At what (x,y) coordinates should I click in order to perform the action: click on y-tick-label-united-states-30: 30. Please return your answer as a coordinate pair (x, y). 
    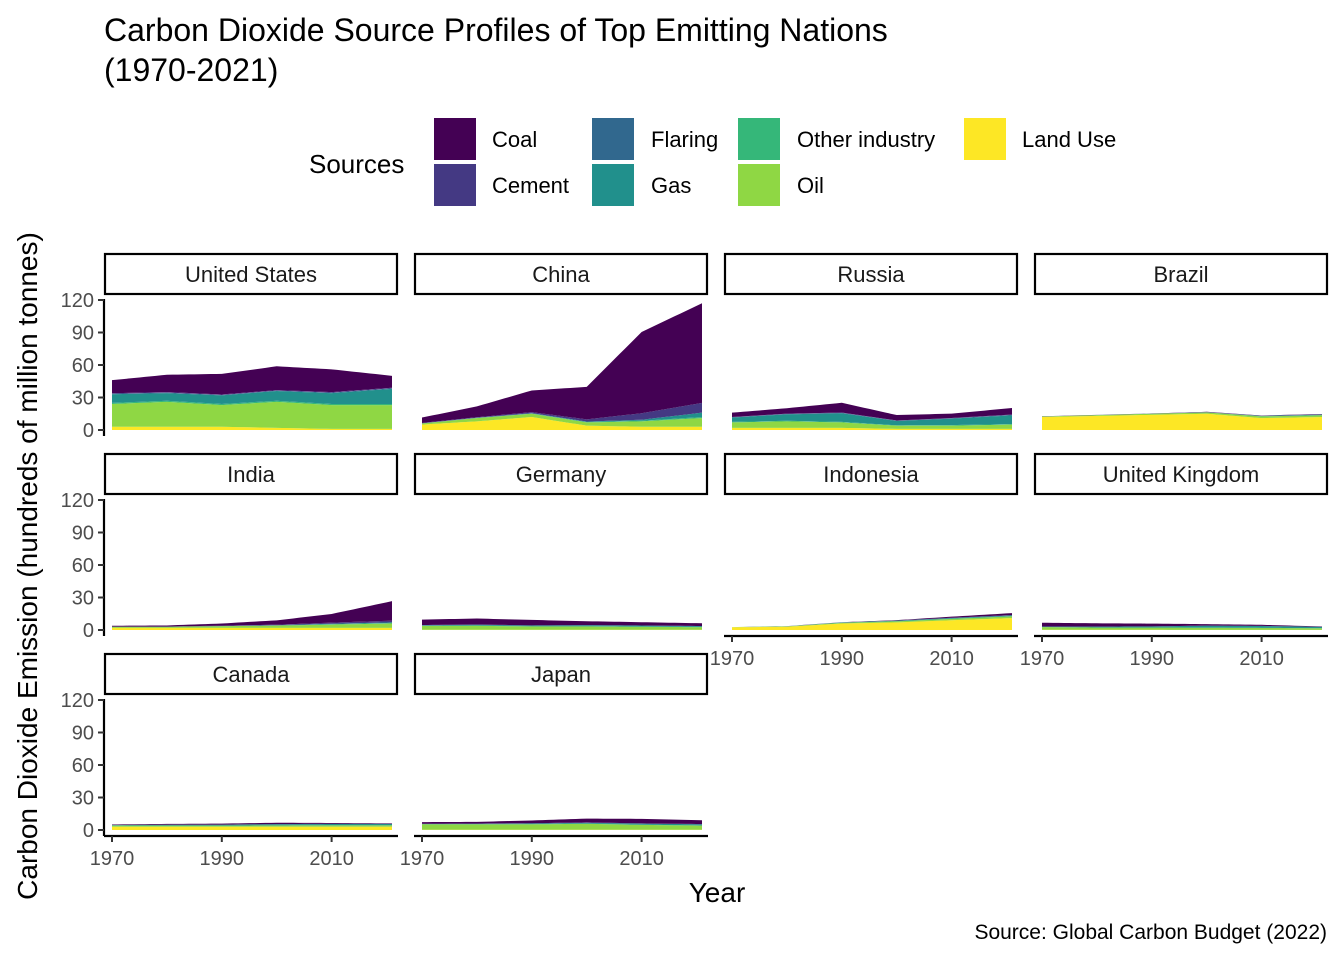
    Looking at the image, I should click on (83, 399).